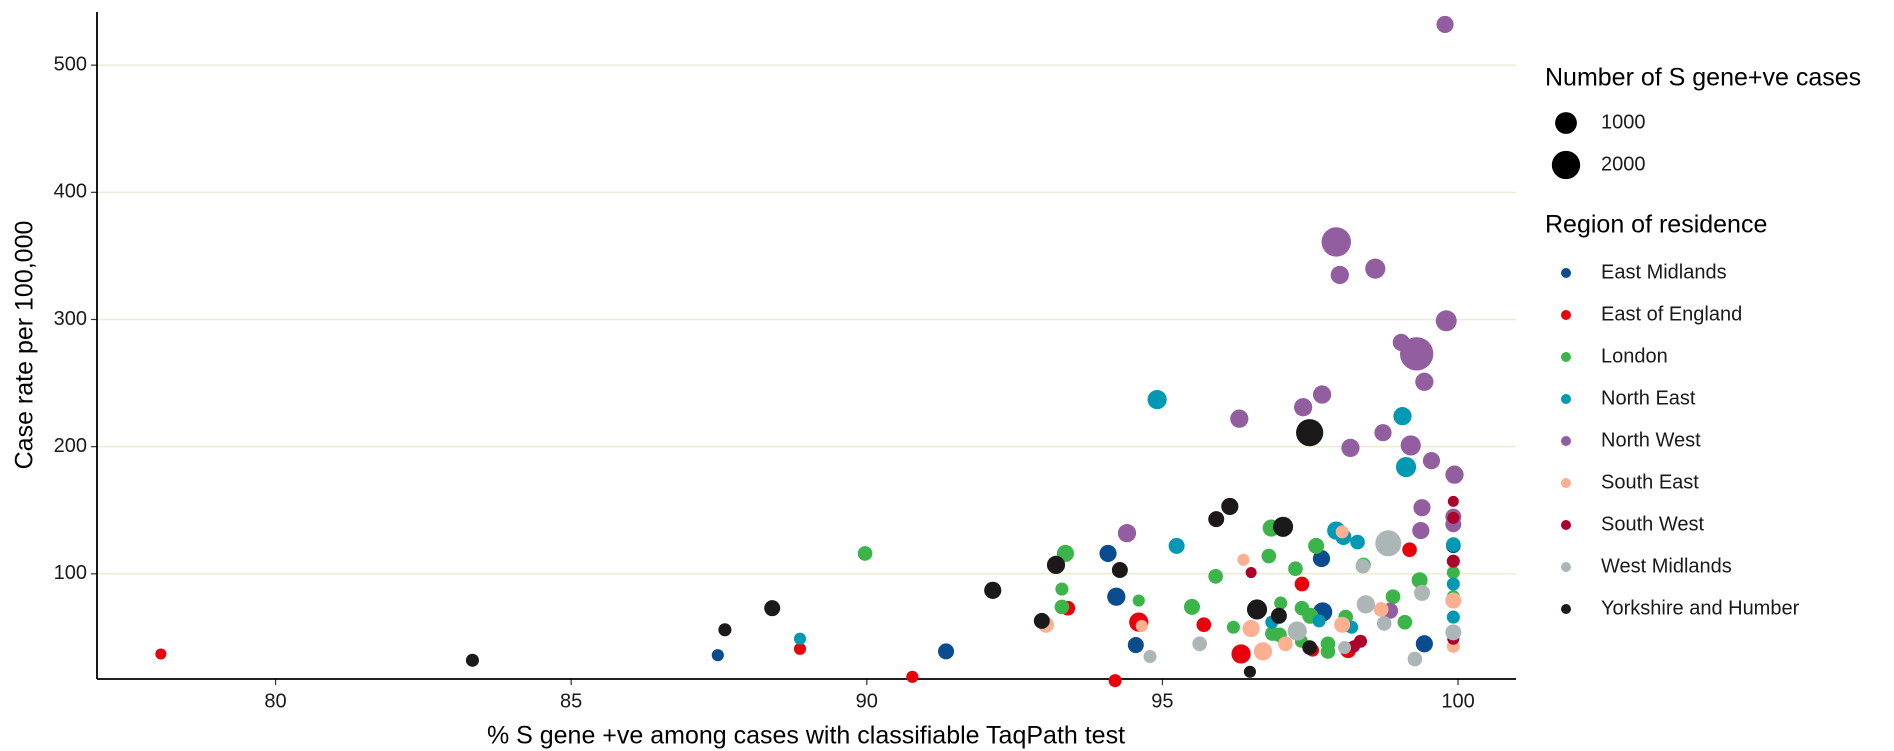 Image resolution: width=1894 pixels, height=751 pixels. What do you see at coordinates (1623, 122) in the screenshot?
I see `size-legend-label: 1000` at bounding box center [1623, 122].